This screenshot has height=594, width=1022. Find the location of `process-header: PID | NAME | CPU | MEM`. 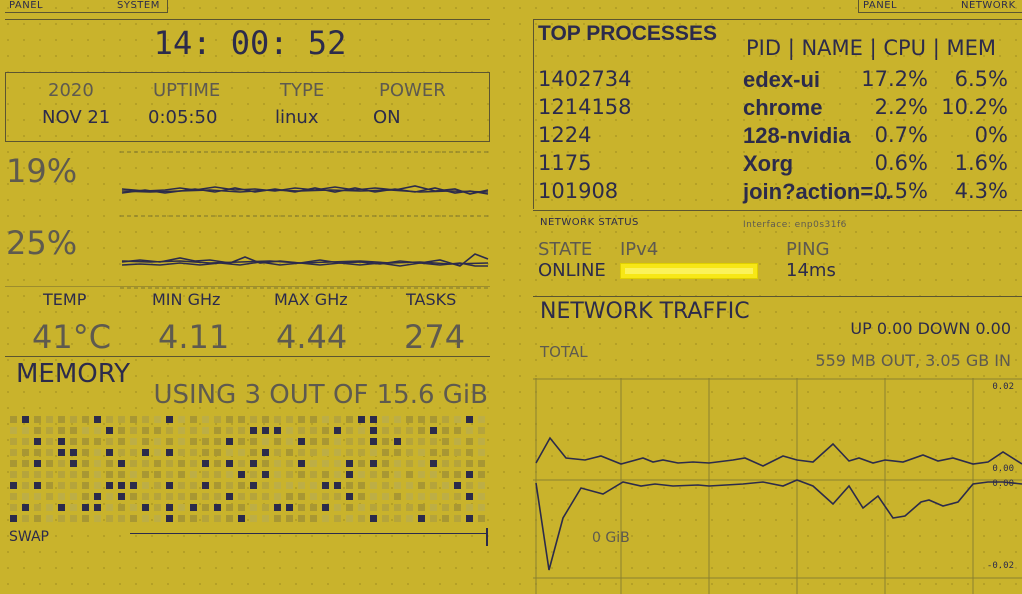

process-header: PID | NAME | CPU | MEM is located at coordinates (871, 48).